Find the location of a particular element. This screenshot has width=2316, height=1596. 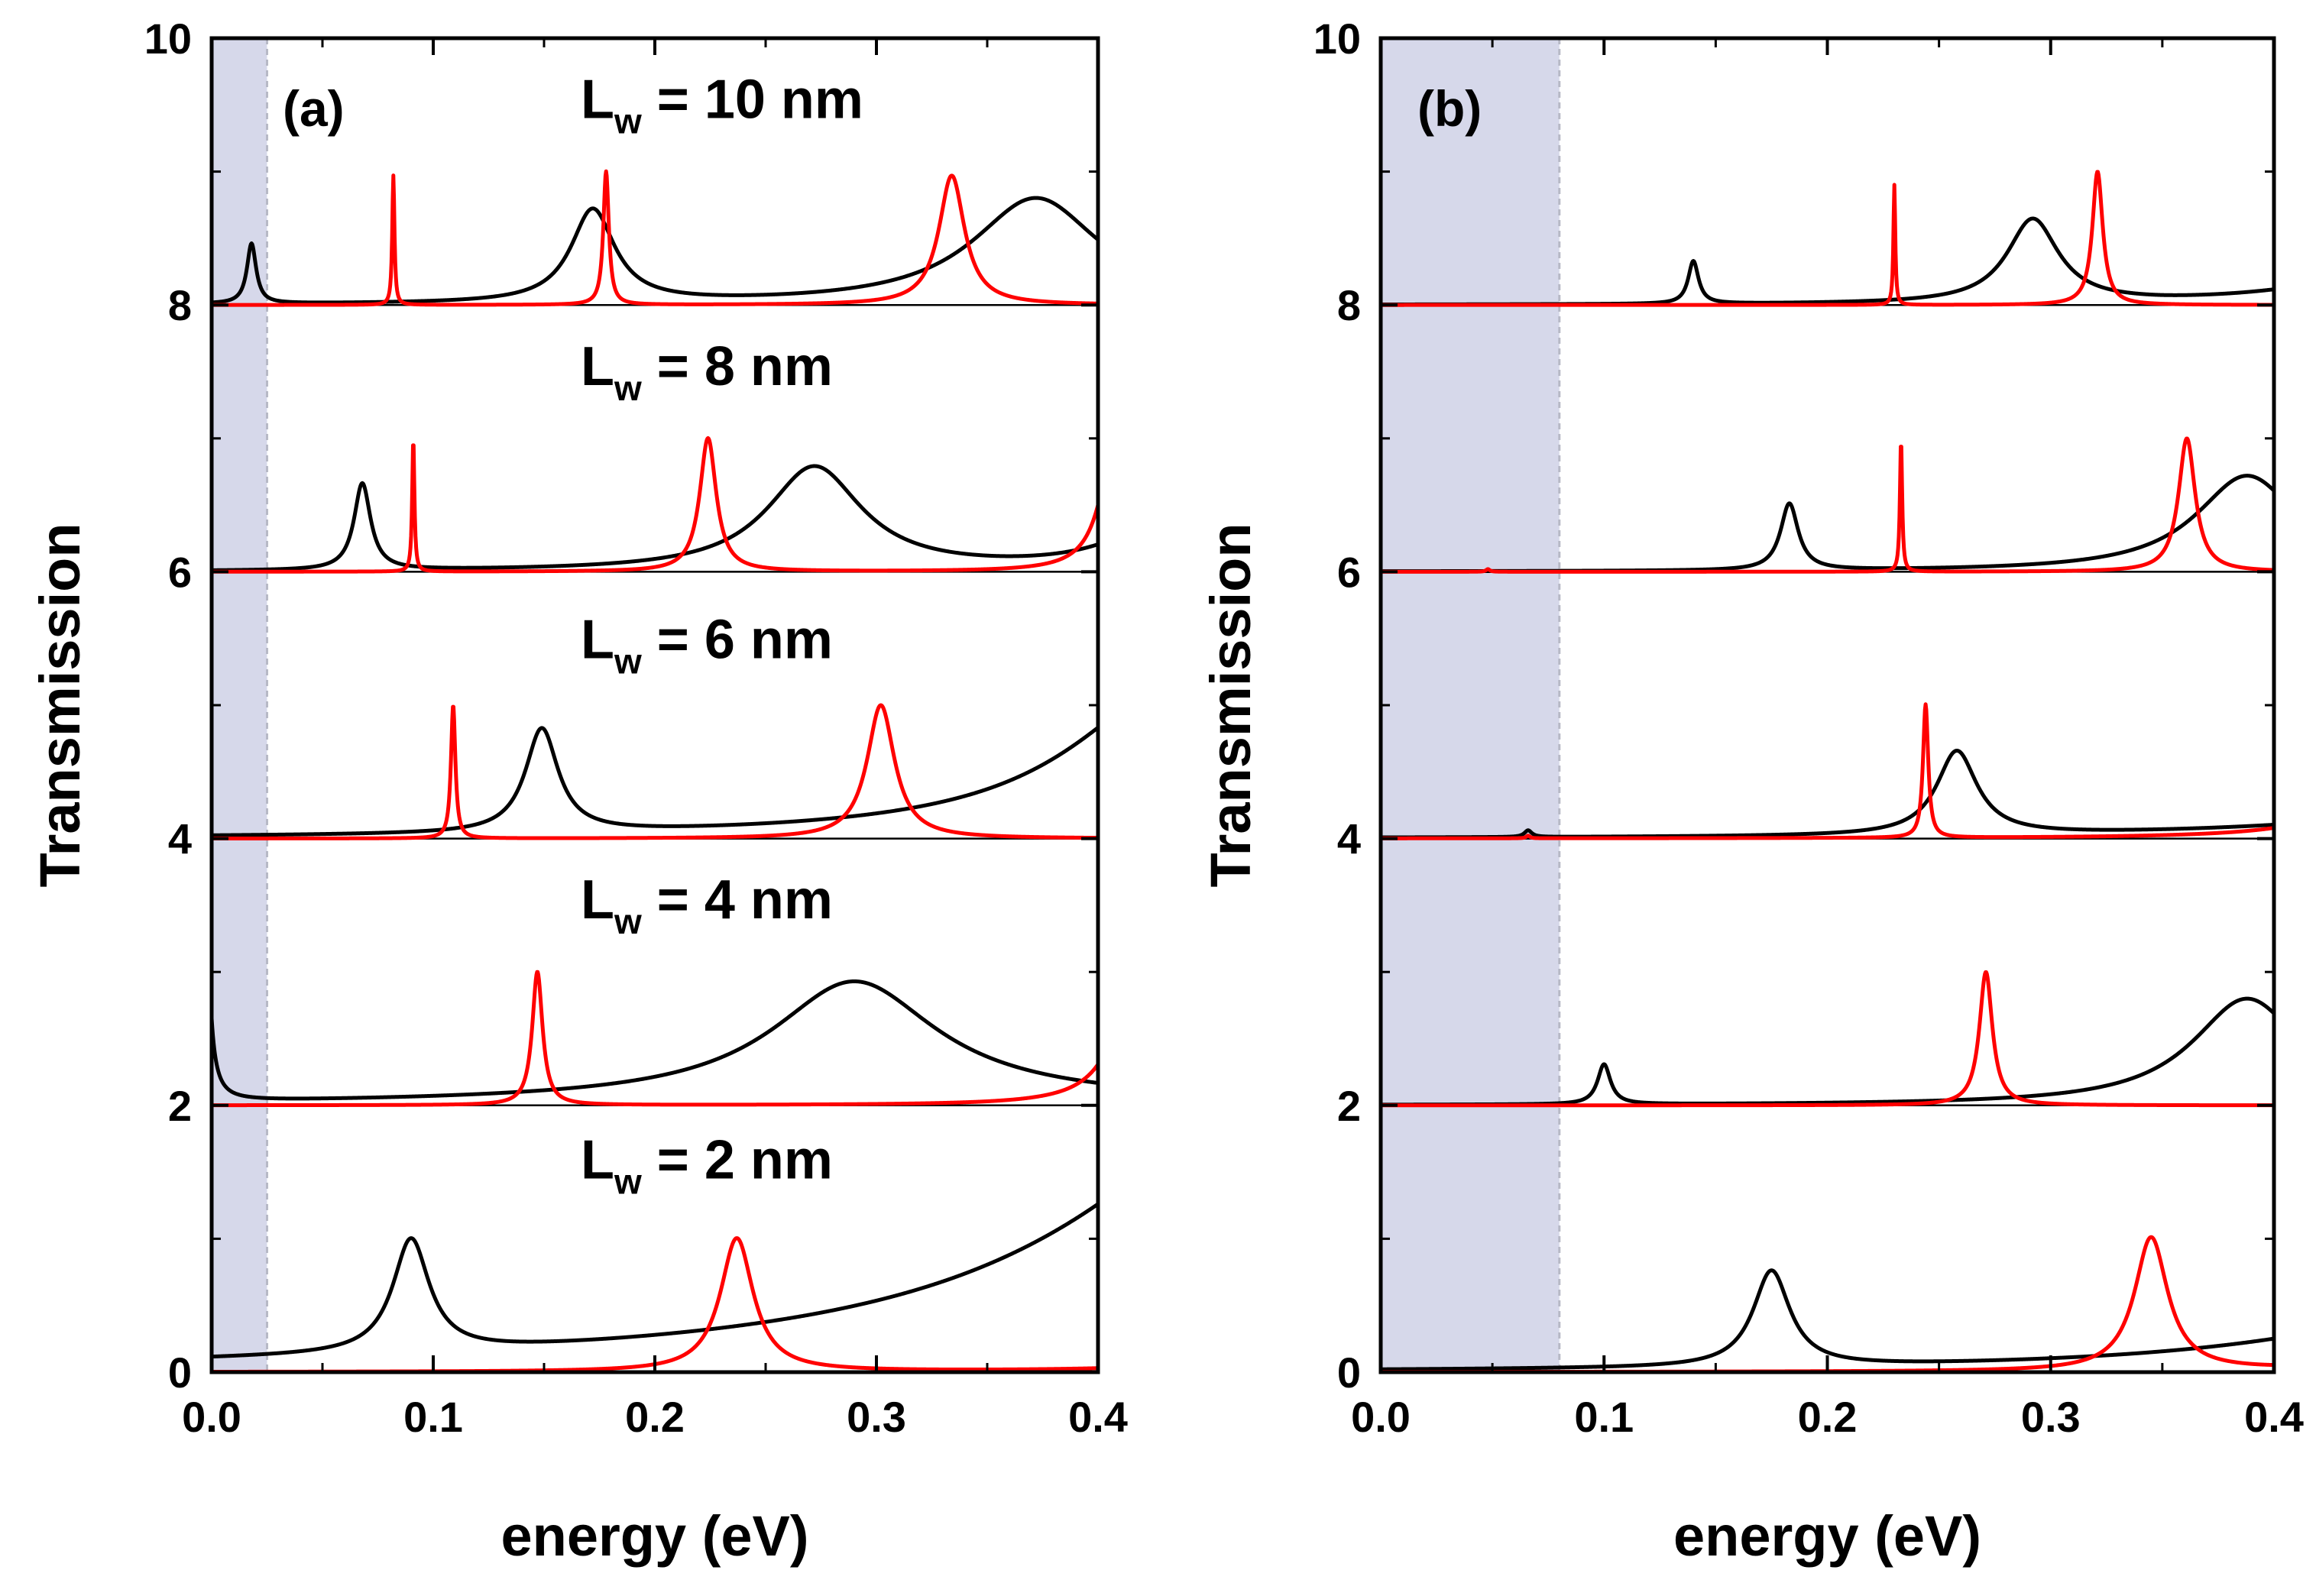

panel-label: (b) is located at coordinates (1449, 108).